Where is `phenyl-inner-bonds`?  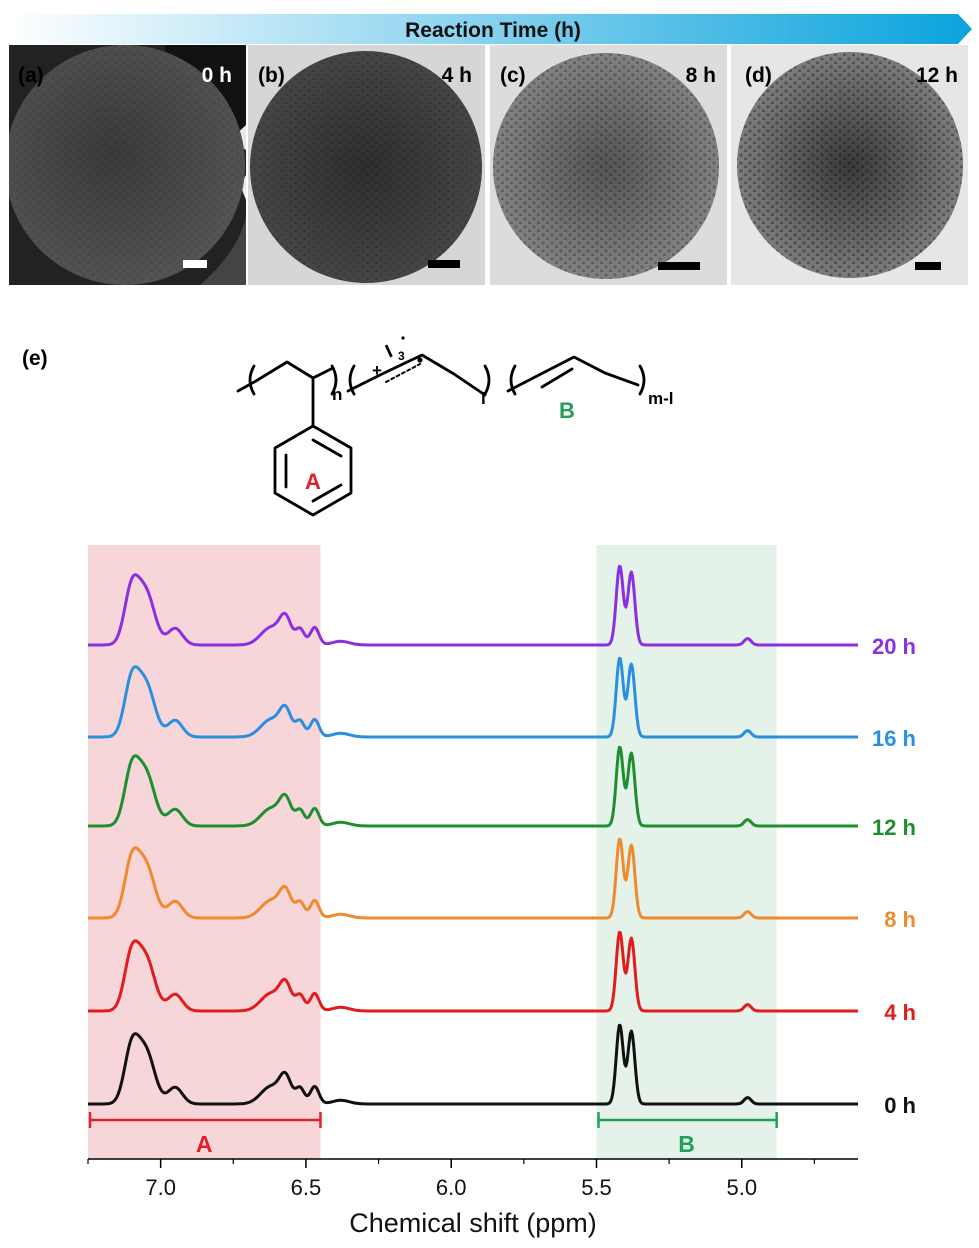
phenyl-inner-bonds is located at coordinates (313, 470).